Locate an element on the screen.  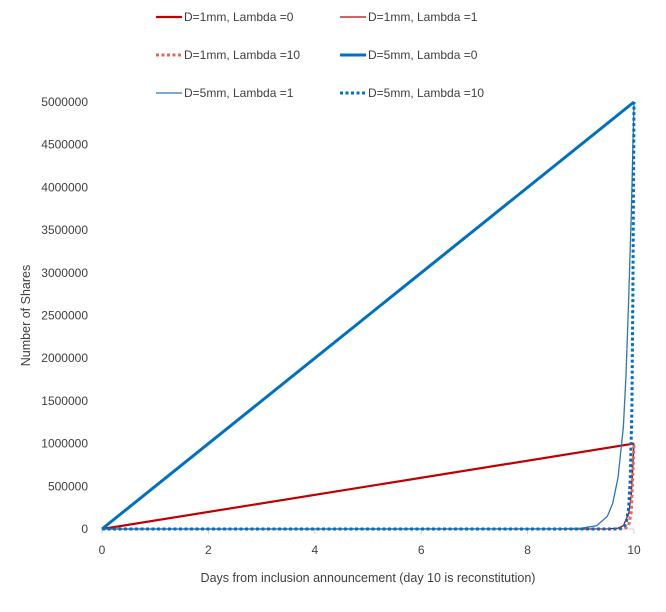
legend-item: D=5mm, Lambda =1 is located at coordinates (225, 93).